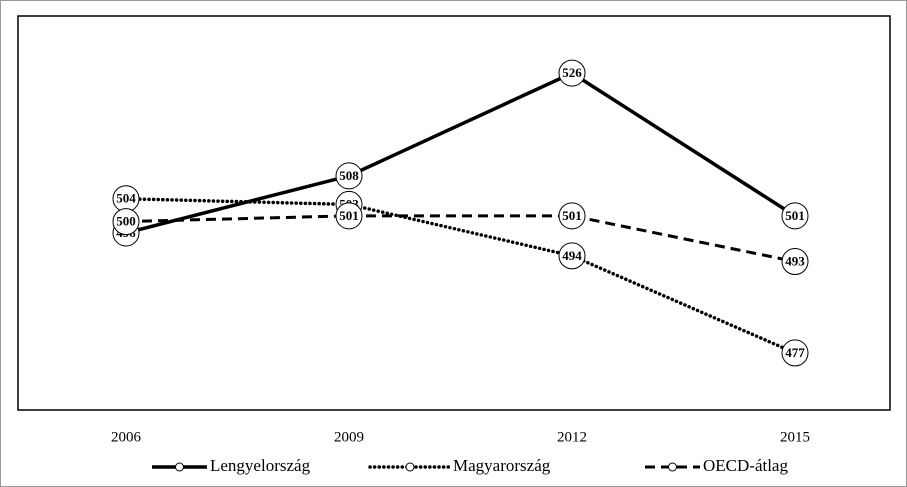 The width and height of the screenshot is (907, 487). I want to click on x-tick-label: 2006, so click(126, 437).